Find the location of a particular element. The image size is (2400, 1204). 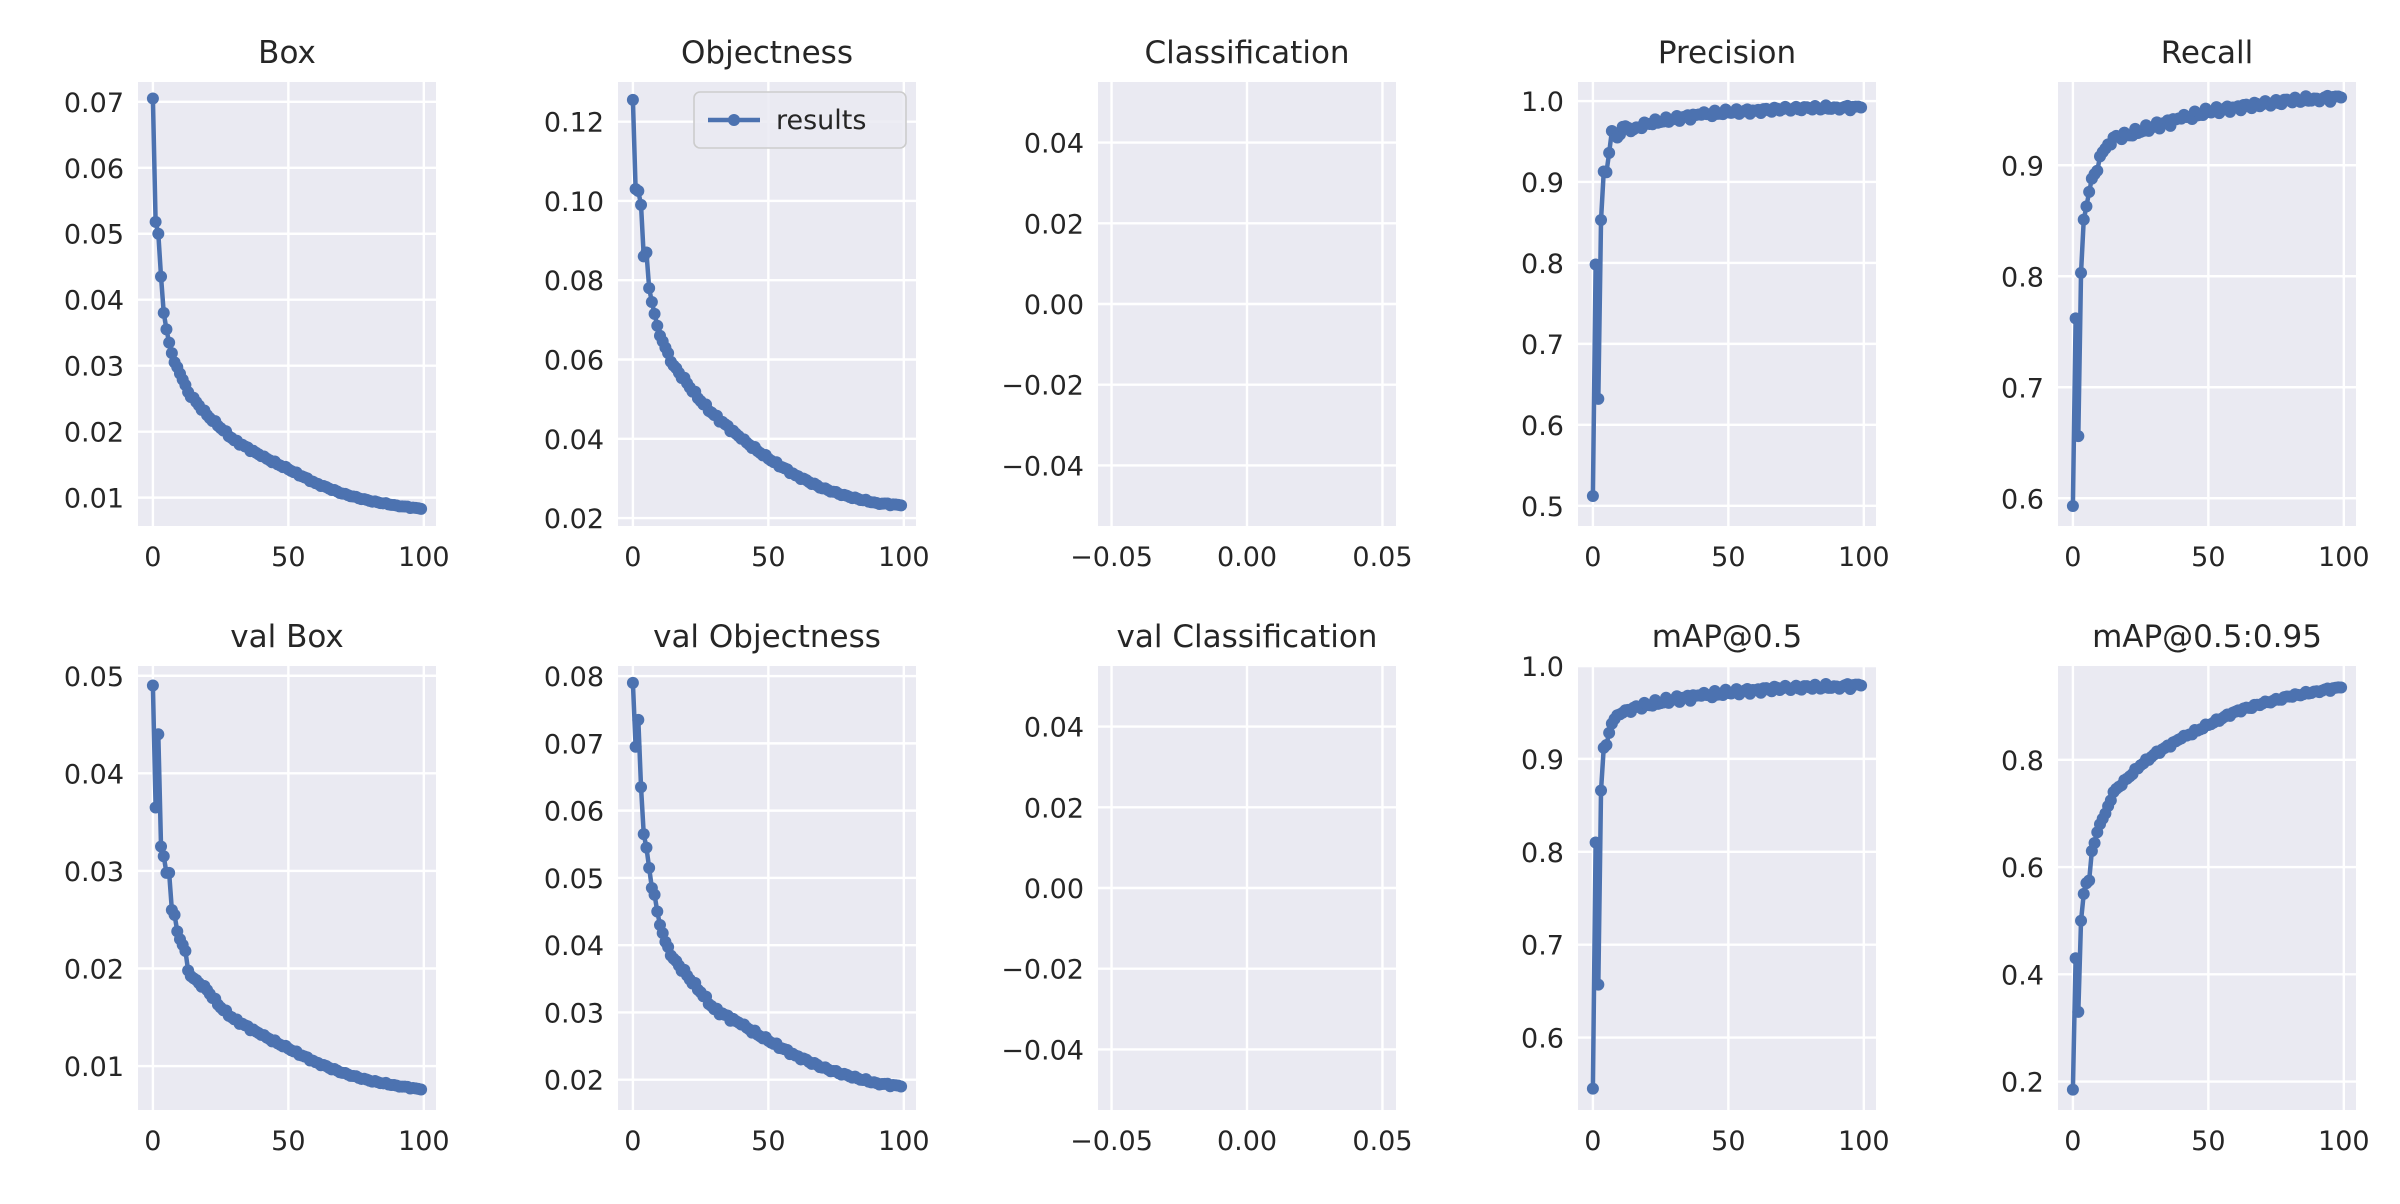

y-tick-label: 0.08 is located at coordinates (574, 677).